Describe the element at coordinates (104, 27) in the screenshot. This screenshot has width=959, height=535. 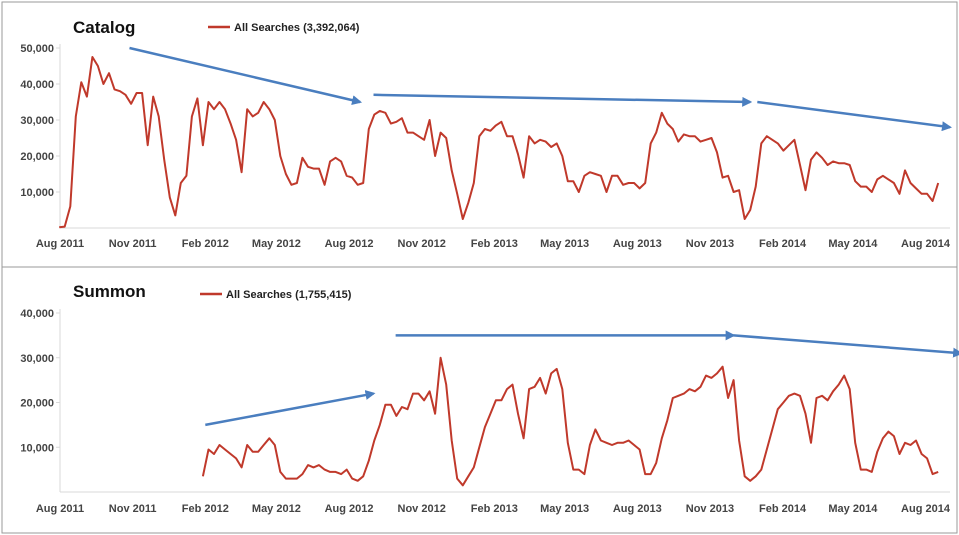
I see `chart-title: Catalog` at that location.